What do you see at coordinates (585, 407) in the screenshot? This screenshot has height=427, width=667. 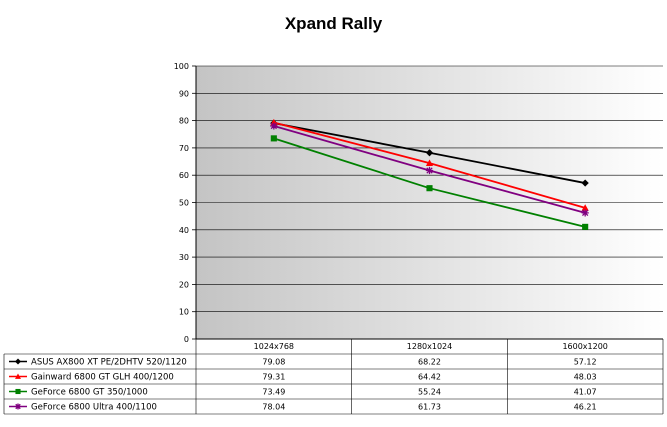 I see `data-label: 46.21` at bounding box center [585, 407].